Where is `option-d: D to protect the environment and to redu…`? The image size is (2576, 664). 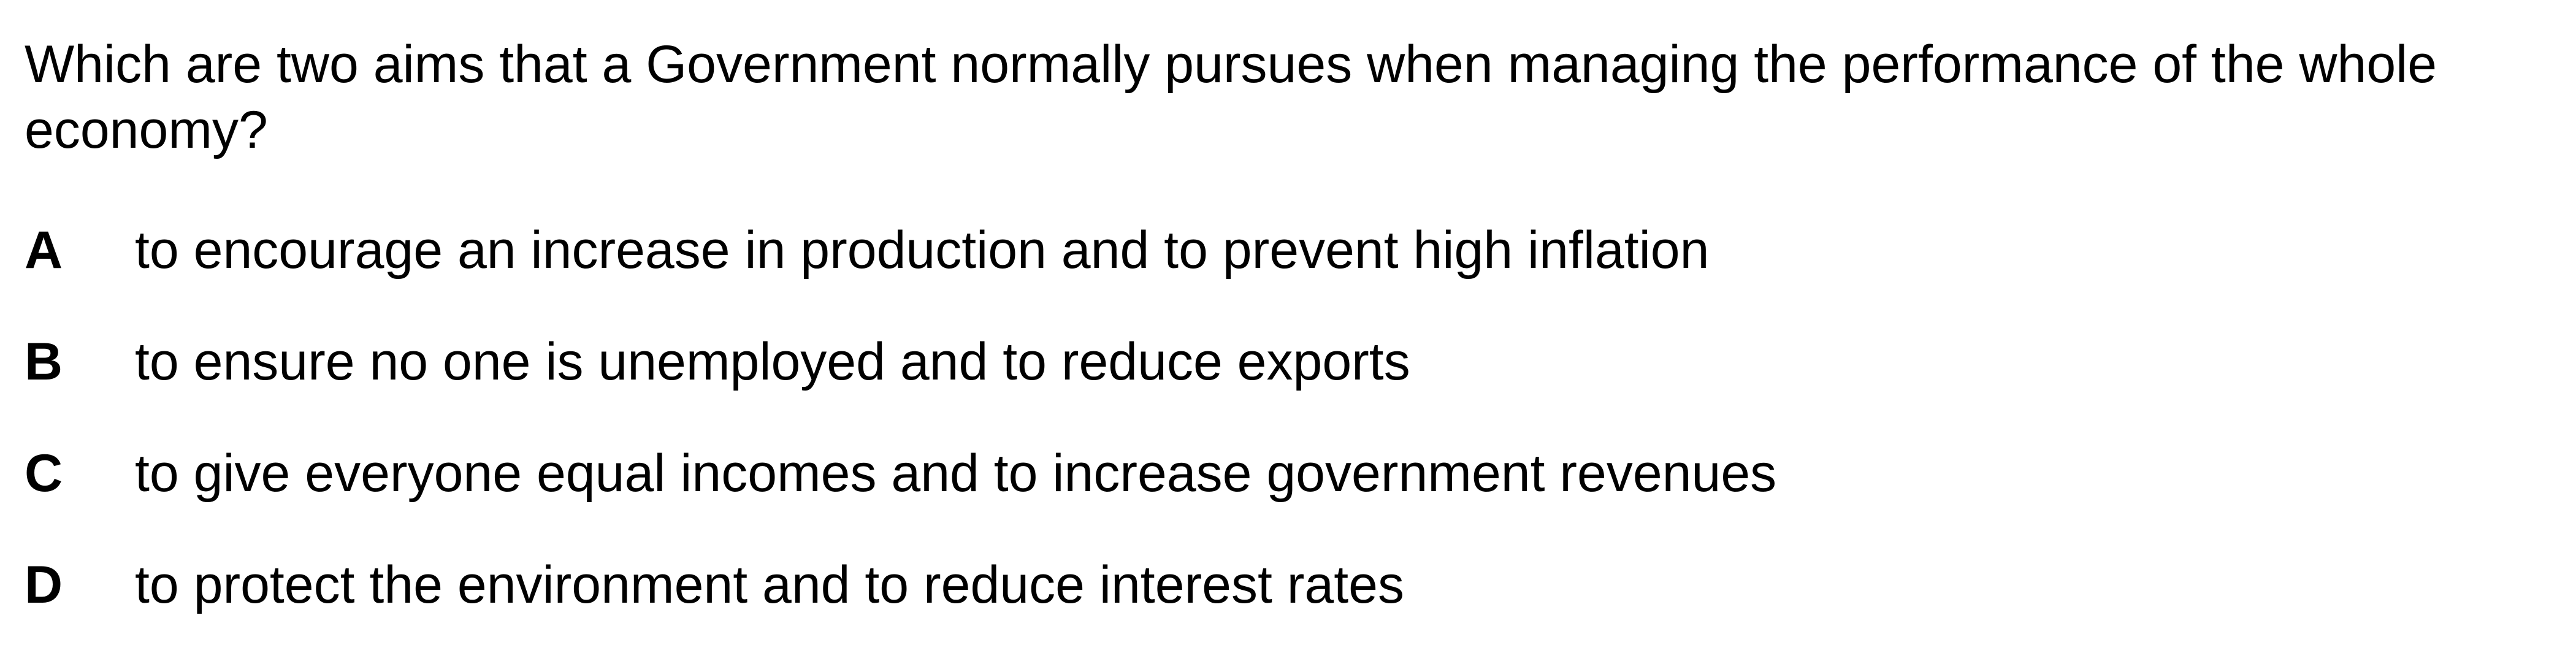
option-d: D to protect the environment and to redu… is located at coordinates (900, 608).